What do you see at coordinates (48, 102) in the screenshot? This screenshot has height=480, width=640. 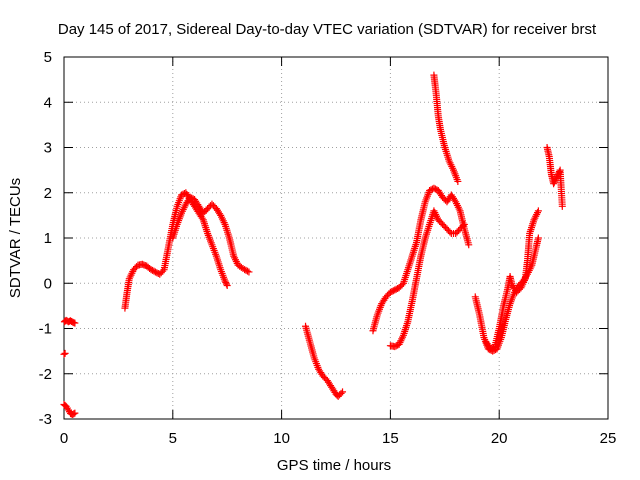 I see `y-tick-label: 4` at bounding box center [48, 102].